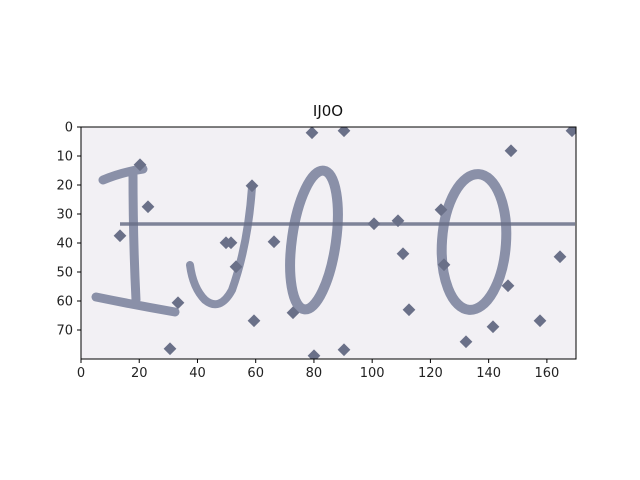 The width and height of the screenshot is (640, 480). I want to click on y-tick-label: 20, so click(64, 186).